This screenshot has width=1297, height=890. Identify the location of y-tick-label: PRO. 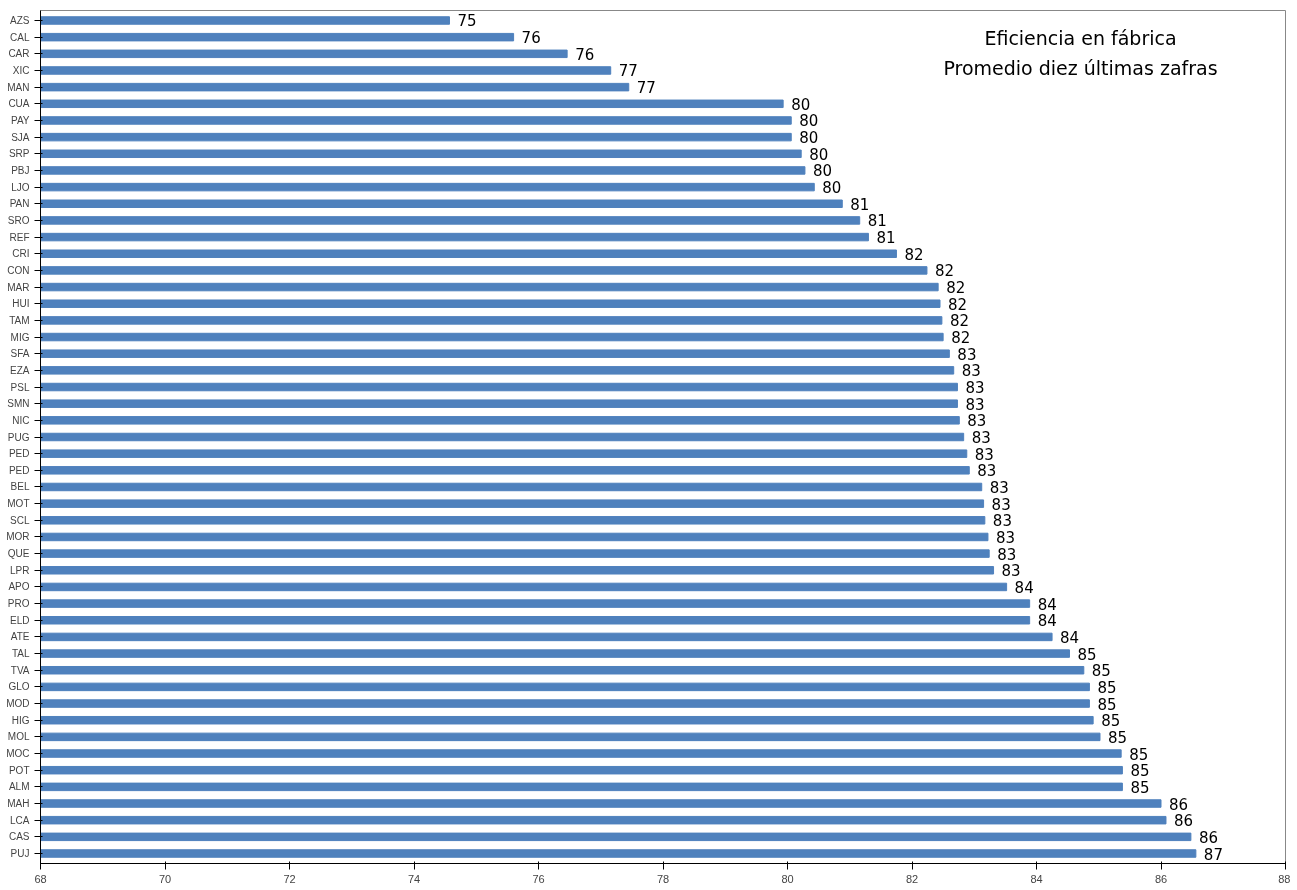
(18, 604).